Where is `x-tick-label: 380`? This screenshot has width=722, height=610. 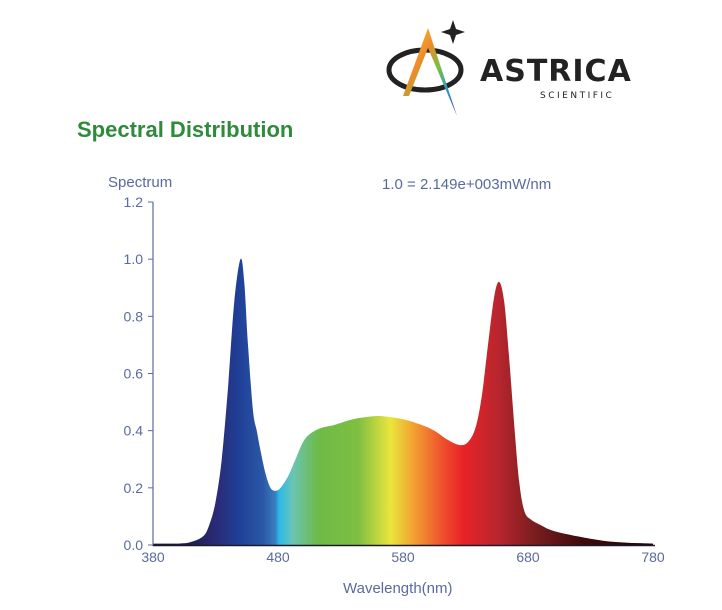 x-tick-label: 380 is located at coordinates (153, 557).